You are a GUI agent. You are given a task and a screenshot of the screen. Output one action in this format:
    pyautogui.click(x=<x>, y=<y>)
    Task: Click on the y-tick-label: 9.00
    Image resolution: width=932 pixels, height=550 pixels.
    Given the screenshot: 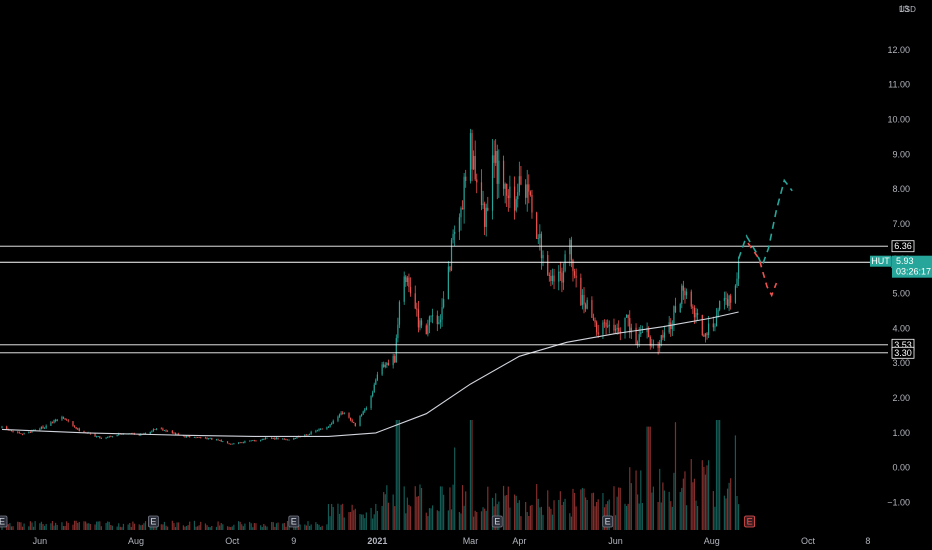 What is the action you would take?
    pyautogui.click(x=901, y=154)
    